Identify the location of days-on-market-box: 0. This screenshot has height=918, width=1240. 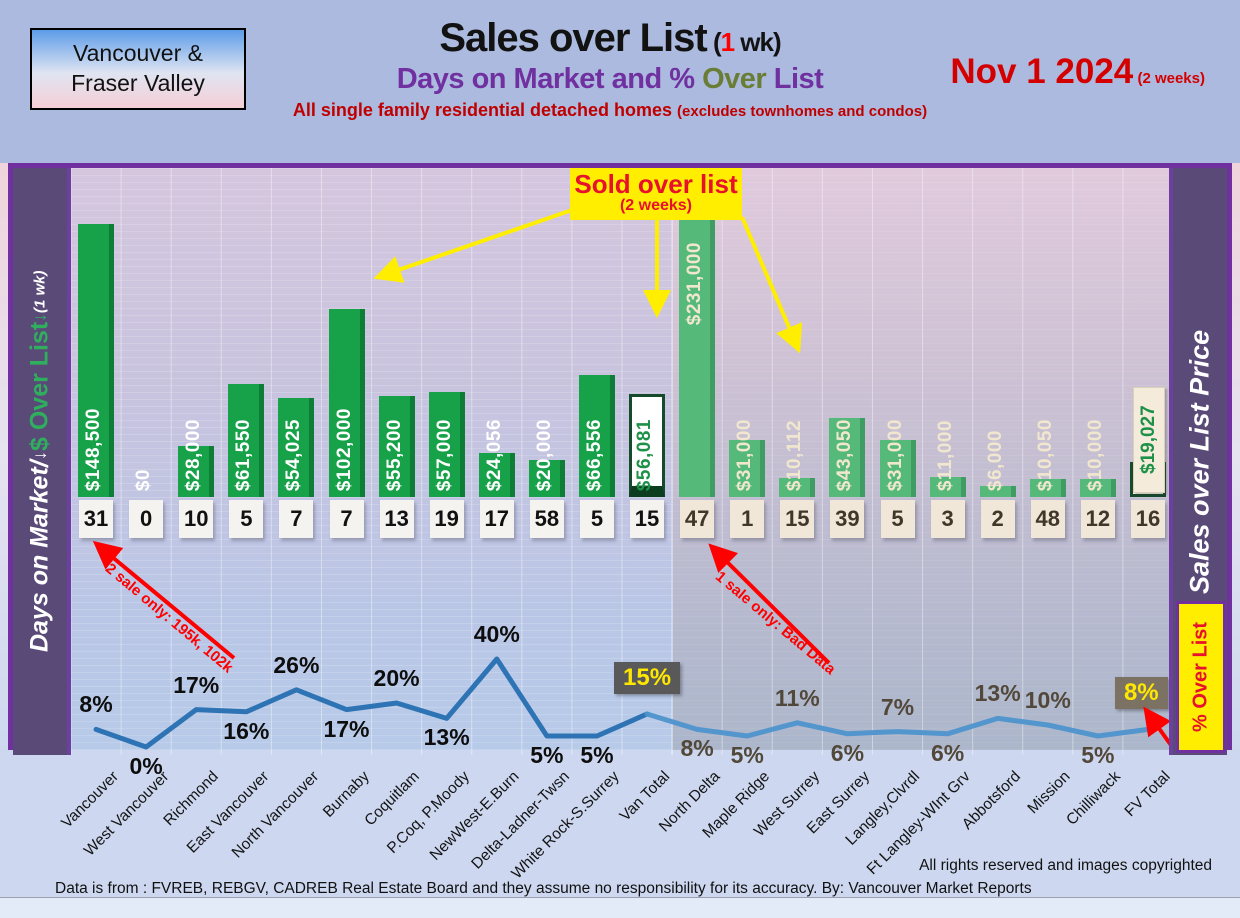
(146, 519).